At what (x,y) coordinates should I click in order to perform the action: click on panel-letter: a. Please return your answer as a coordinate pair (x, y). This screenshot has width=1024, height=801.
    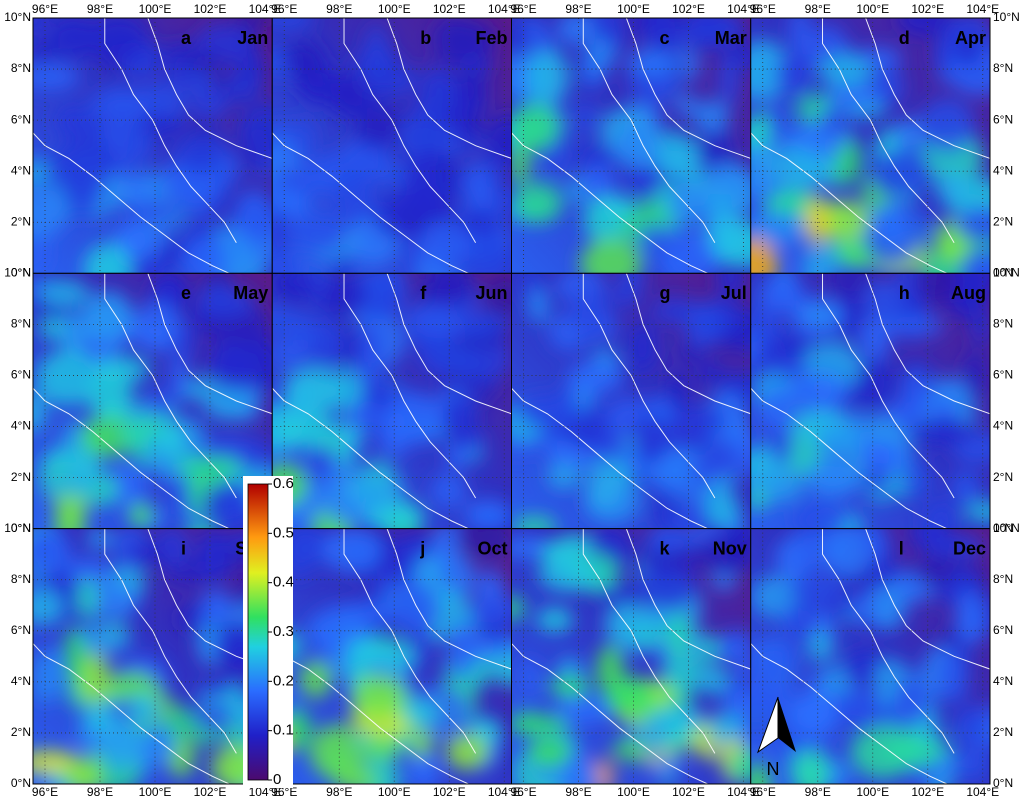
    Looking at the image, I should click on (186, 38).